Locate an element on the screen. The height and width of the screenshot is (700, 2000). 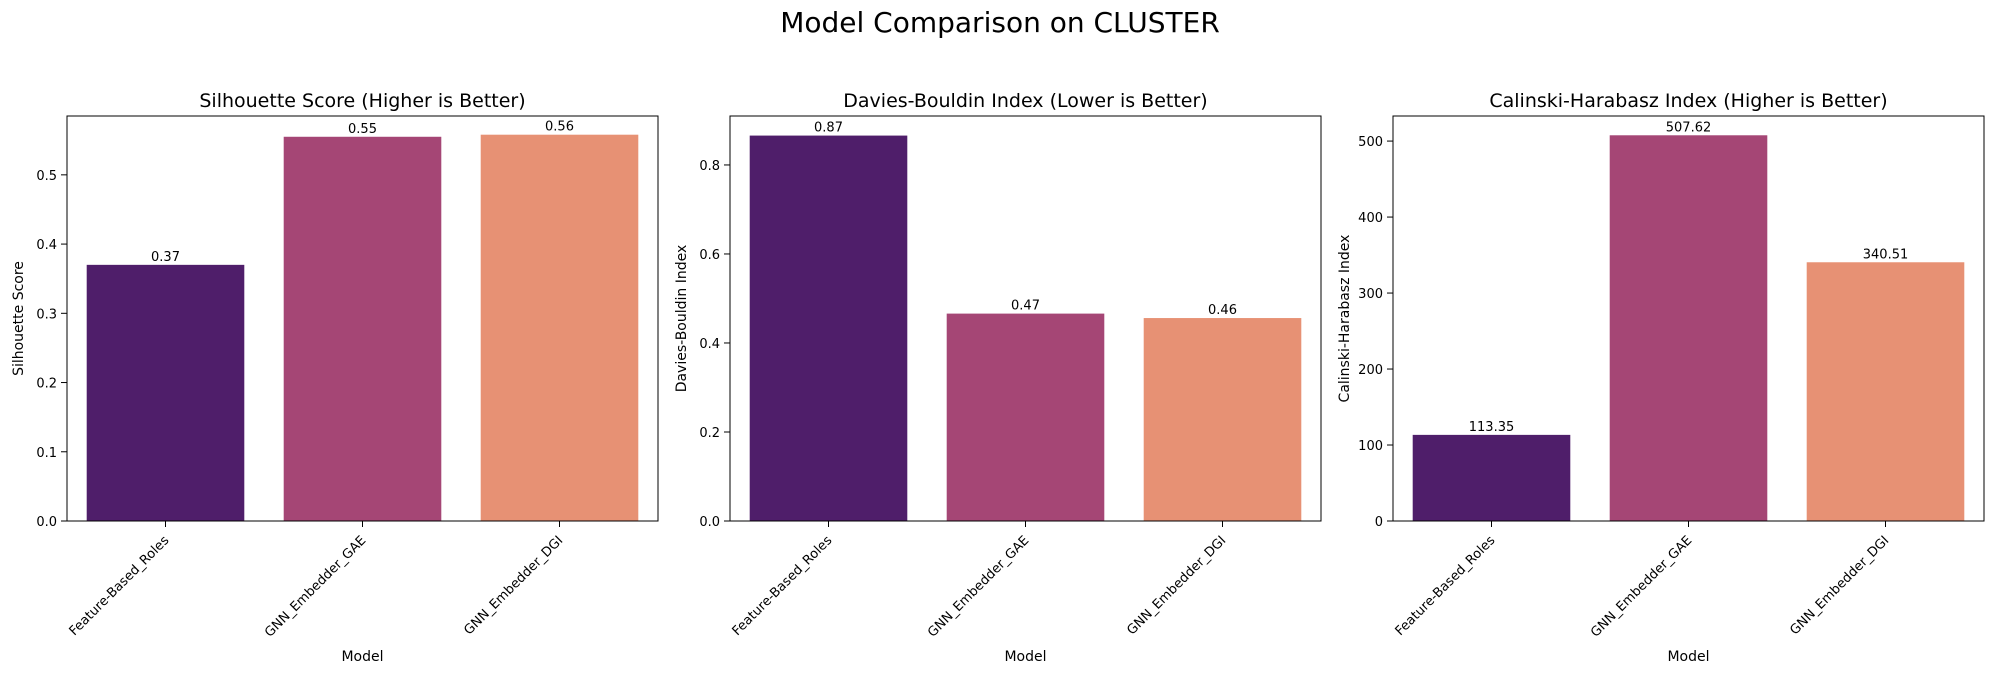
bar-value-label: 0.46 is located at coordinates (1222, 310).